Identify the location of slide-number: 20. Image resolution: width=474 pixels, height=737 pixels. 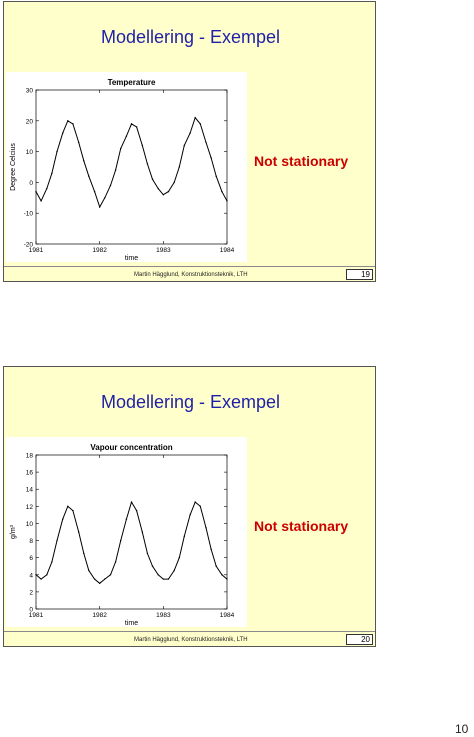
(359, 639).